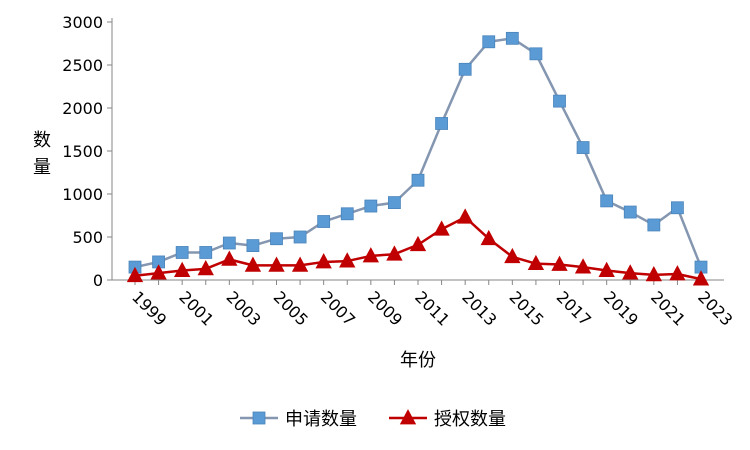 The image size is (750, 450). What do you see at coordinates (82, 65) in the screenshot?
I see `y-tick-label: 2500` at bounding box center [82, 65].